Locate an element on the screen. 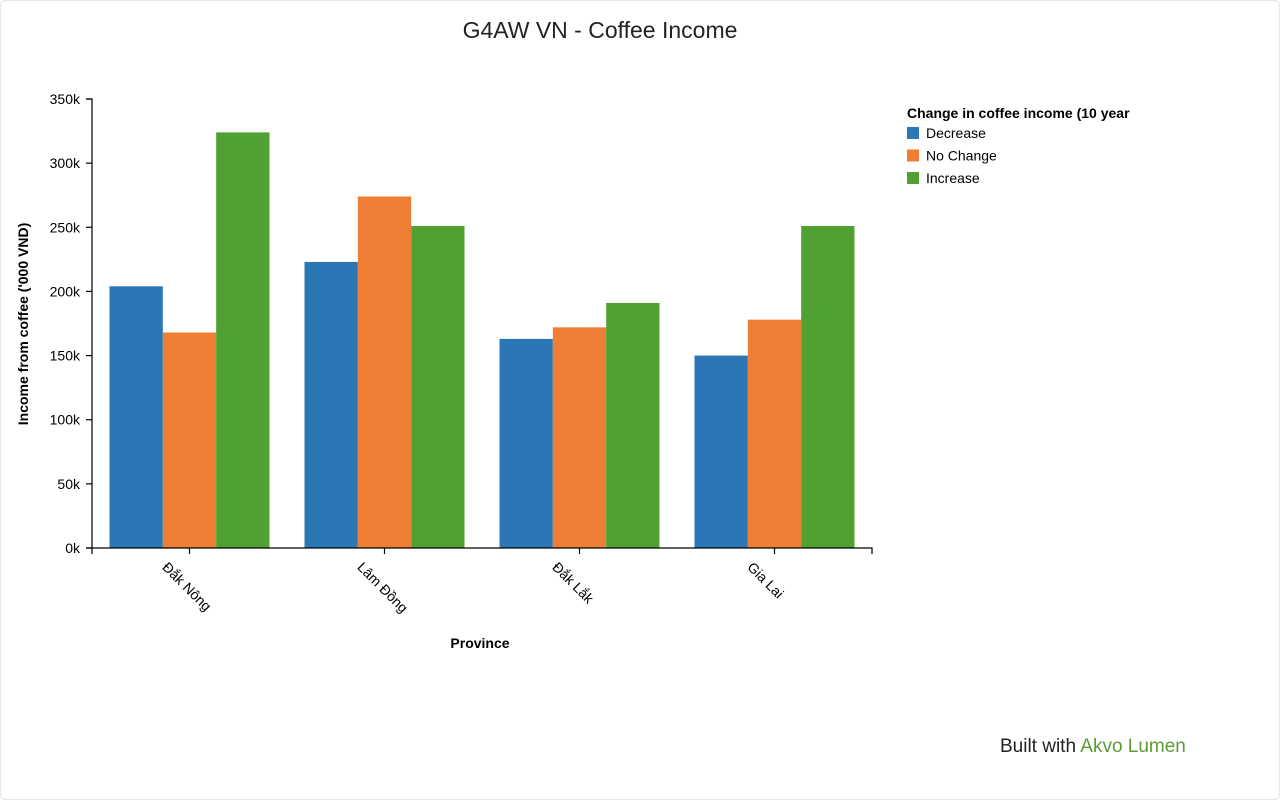 The width and height of the screenshot is (1280, 800). y-axis-title: Income from coffee ('000 VND) is located at coordinates (23, 324).